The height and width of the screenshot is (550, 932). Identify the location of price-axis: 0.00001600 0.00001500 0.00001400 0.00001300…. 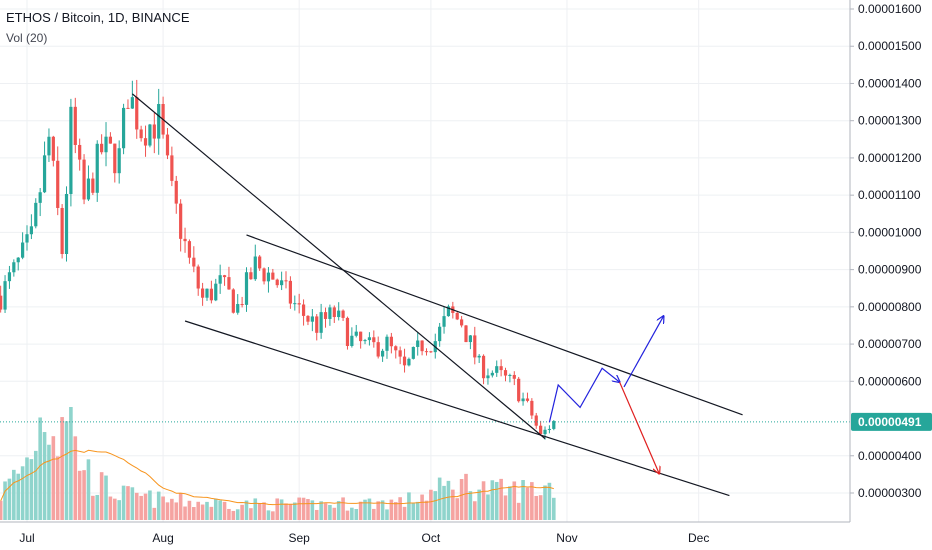
(886, 251).